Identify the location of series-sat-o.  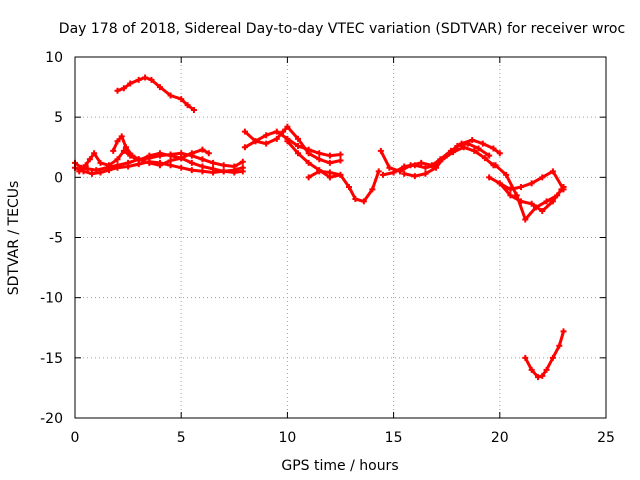
(530, 197).